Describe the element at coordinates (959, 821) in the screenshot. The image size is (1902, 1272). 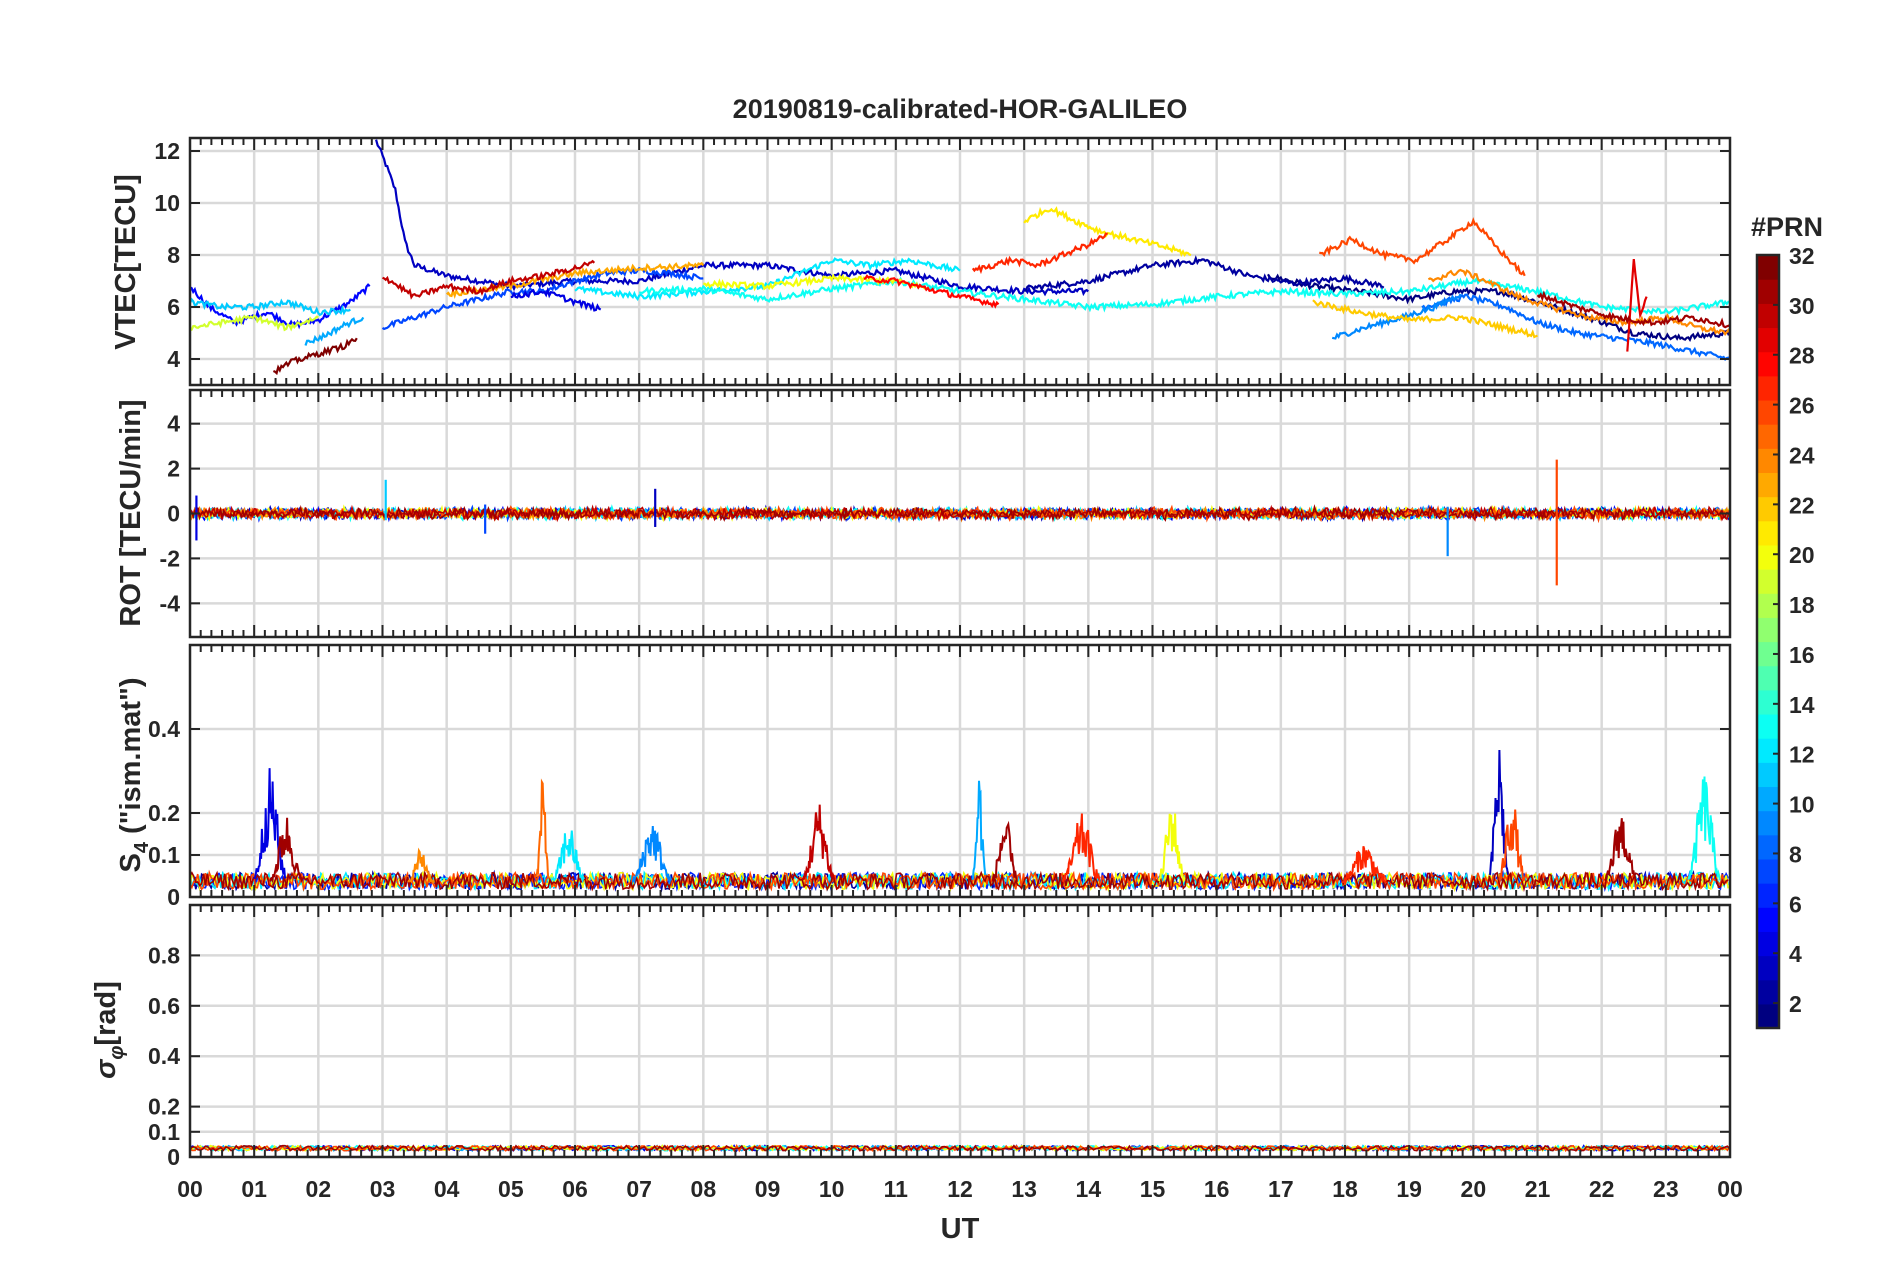
I see `s4-series-group` at that location.